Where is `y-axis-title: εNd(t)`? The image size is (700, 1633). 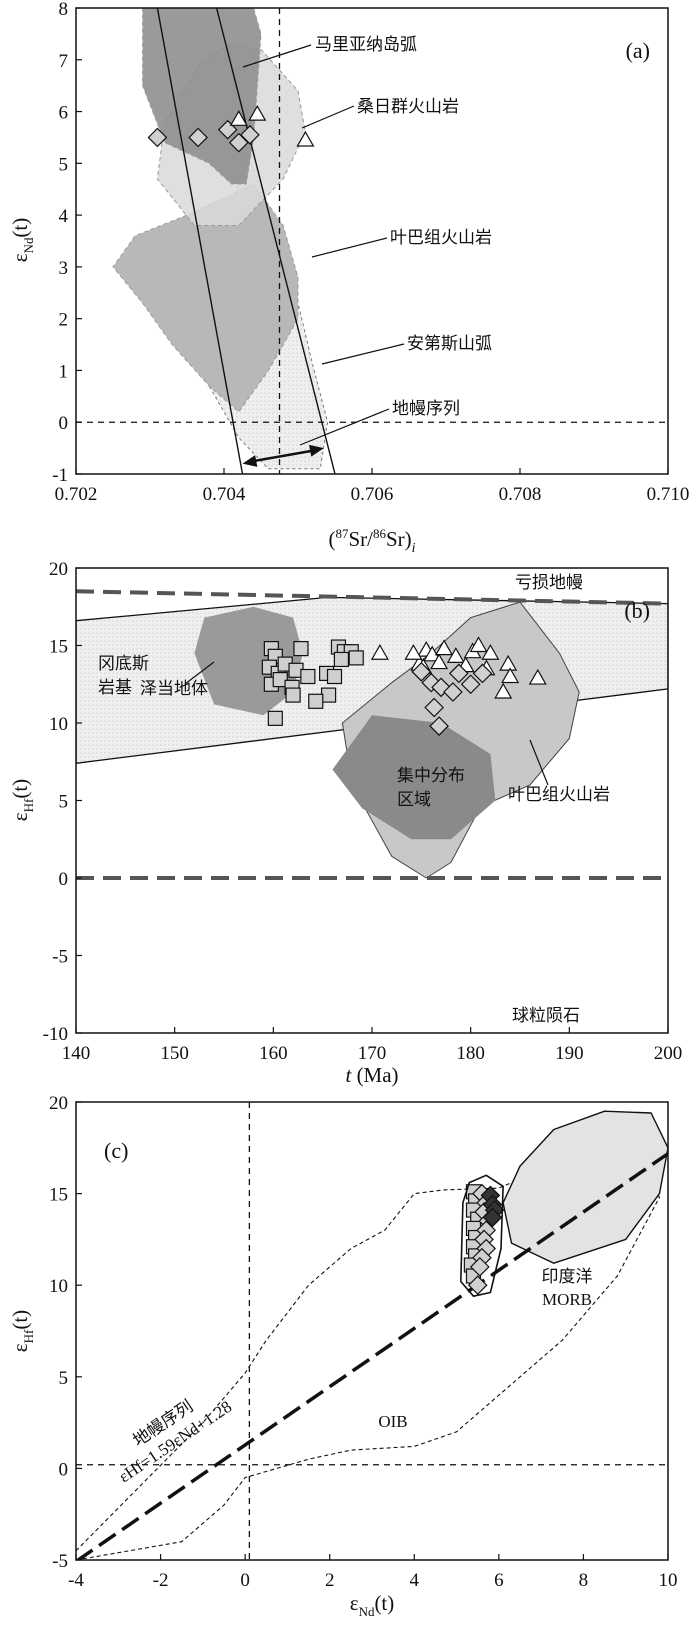 y-axis-title: εNd(t) is located at coordinates (22, 240).